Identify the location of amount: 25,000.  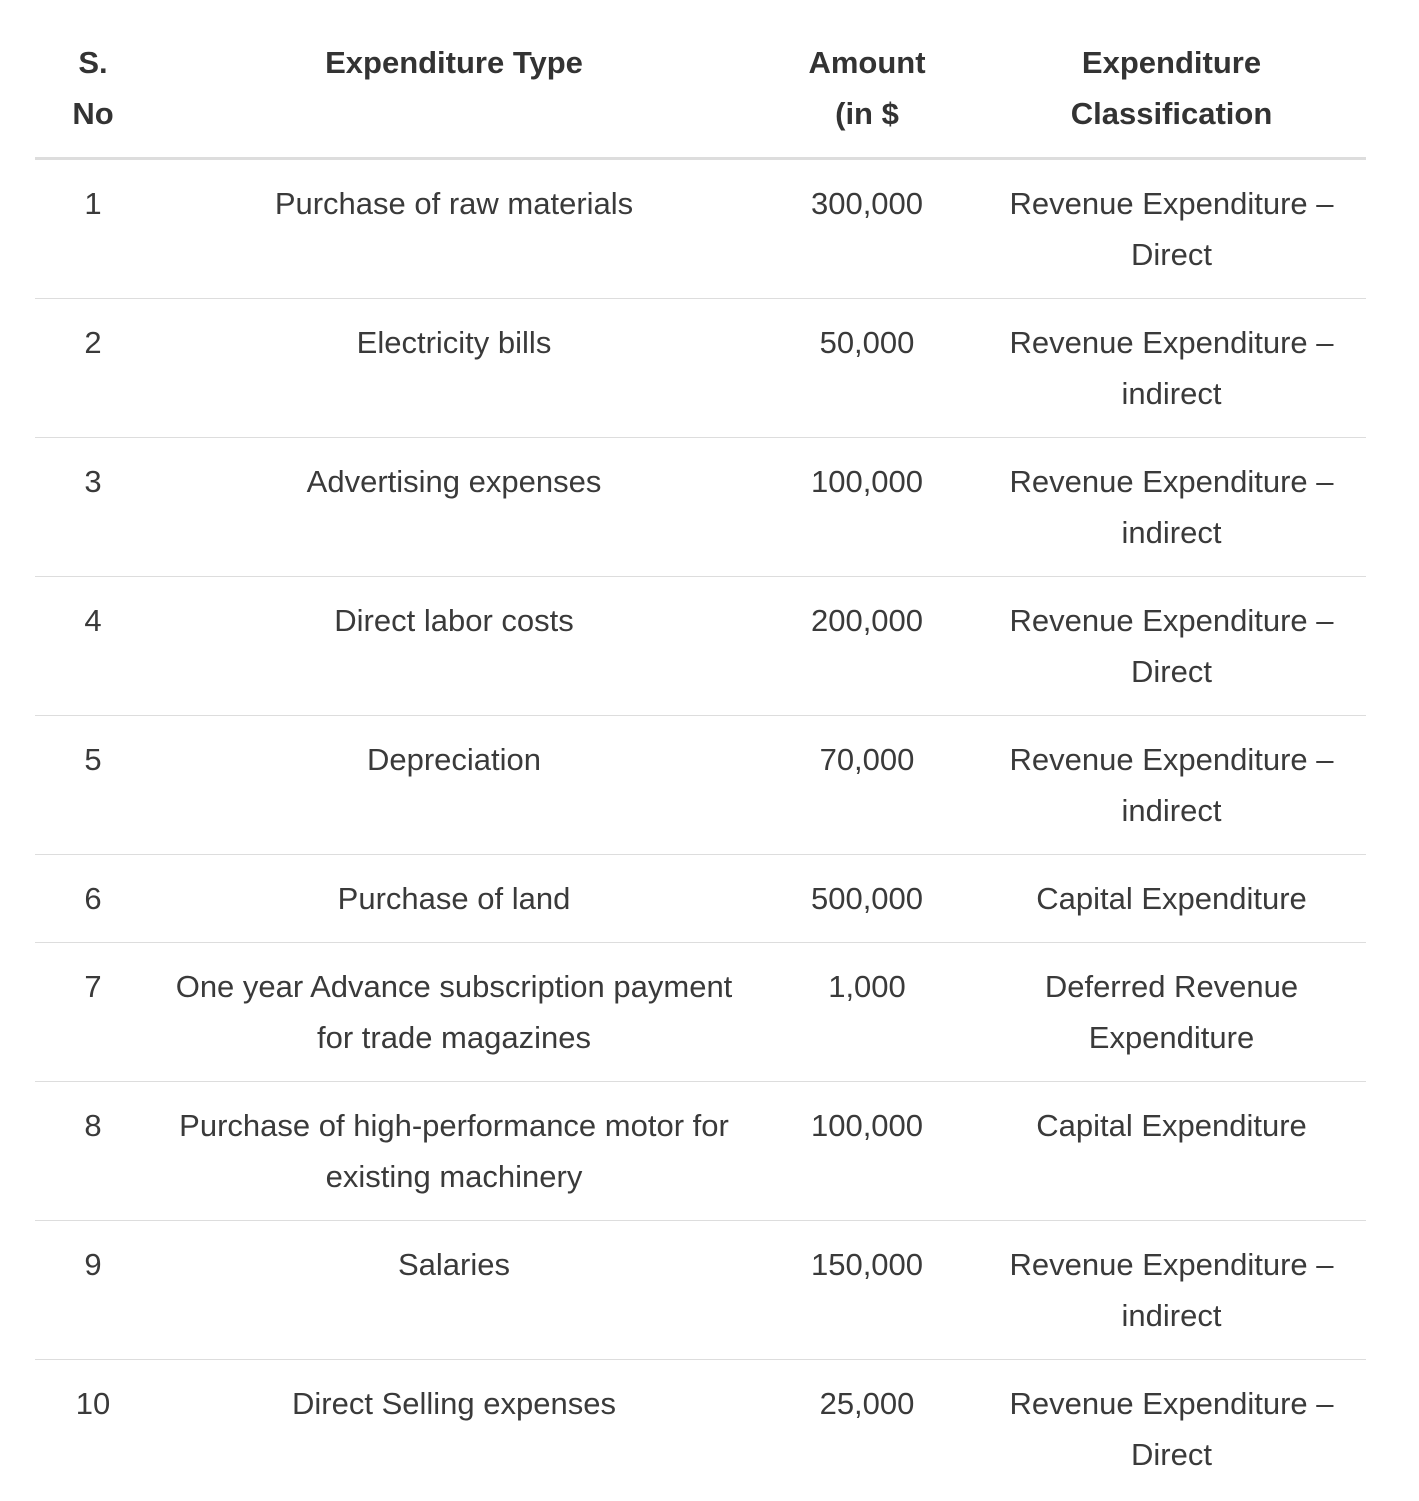
(867, 1403).